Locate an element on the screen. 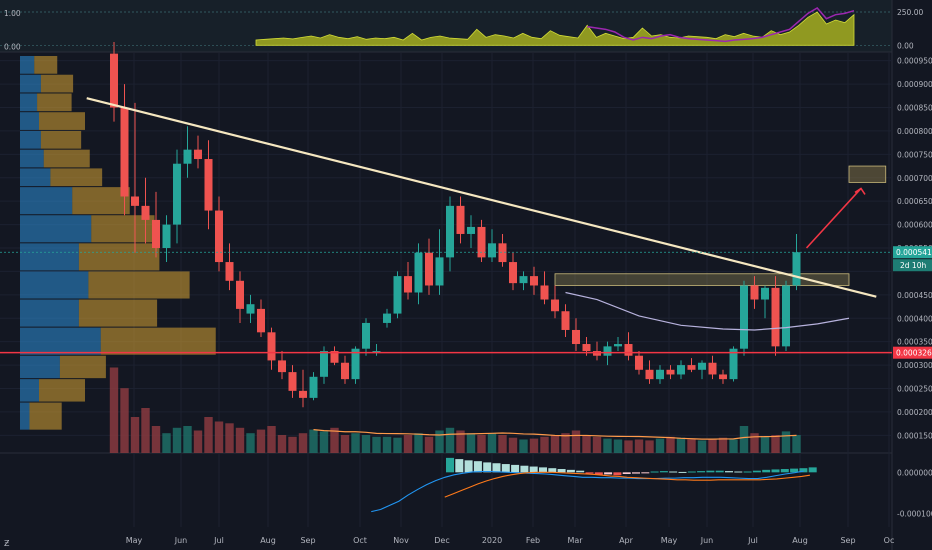  support-price-badge: 0.0003265 is located at coordinates (912, 352).